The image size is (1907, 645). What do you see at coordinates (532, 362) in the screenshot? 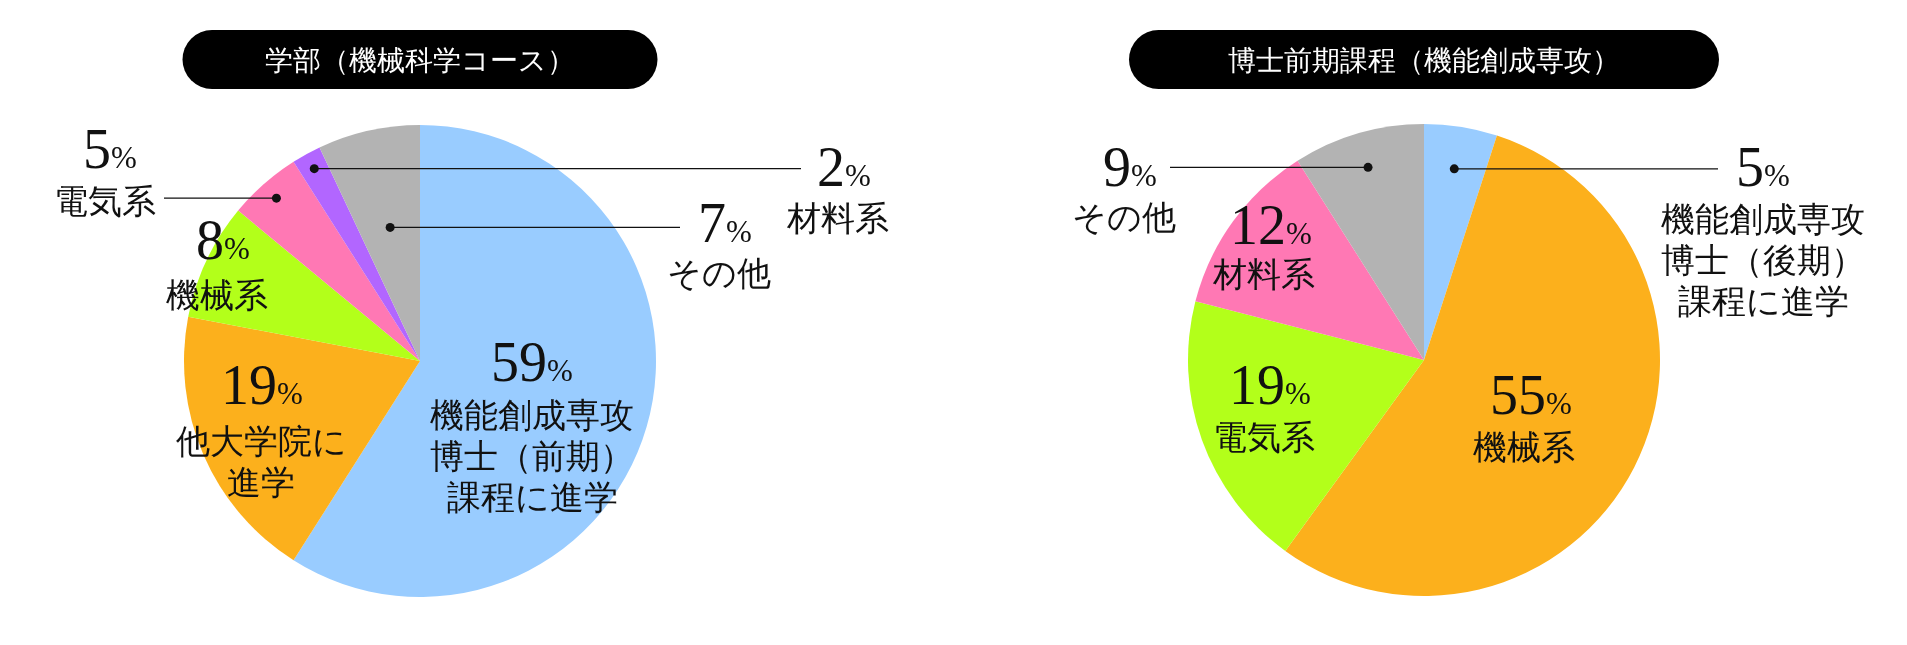
I see `data-label: 59%` at bounding box center [532, 362].